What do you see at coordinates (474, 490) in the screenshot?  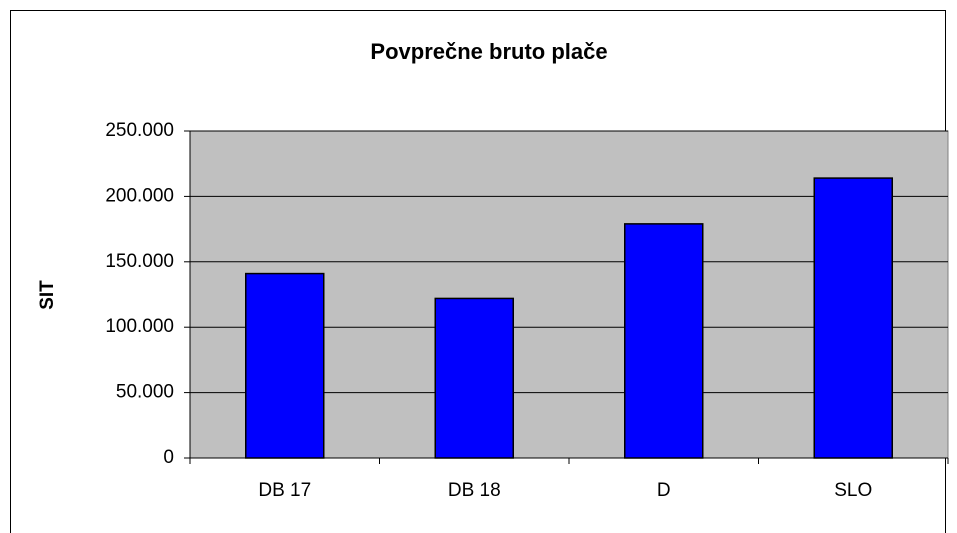 I see `x-tick-label: DB 18` at bounding box center [474, 490].